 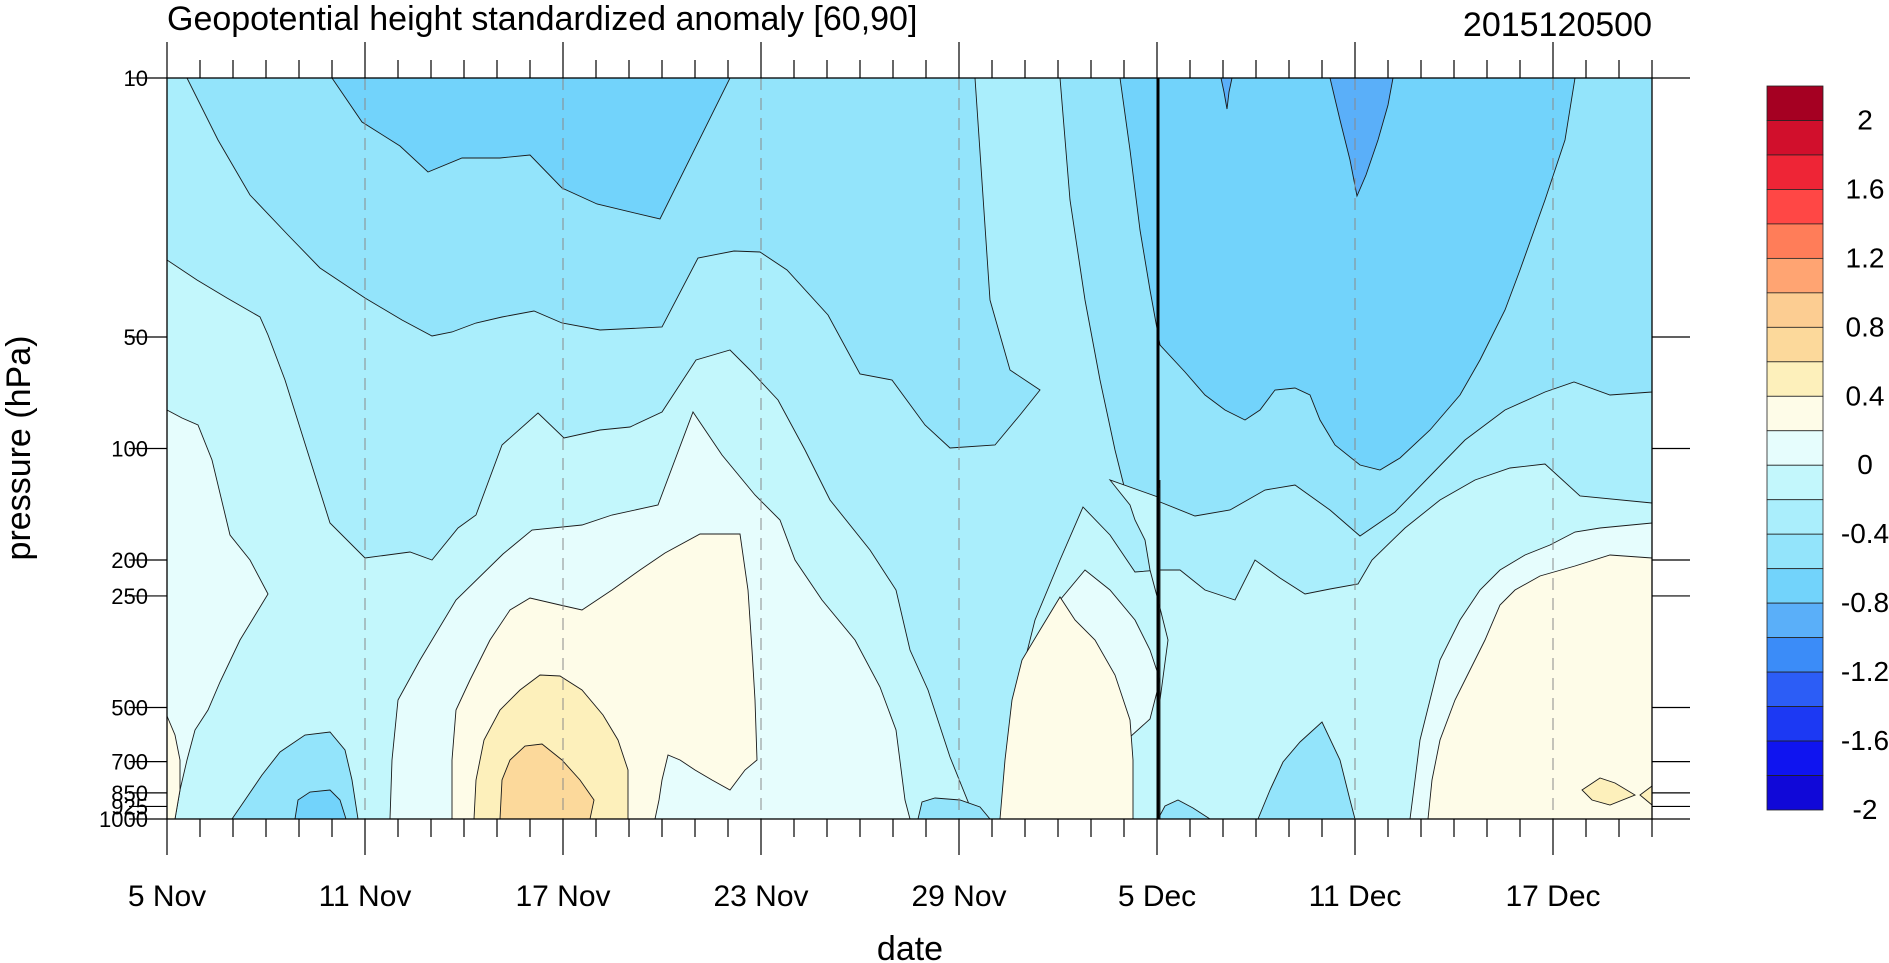 What do you see at coordinates (1865, 326) in the screenshot?
I see `colorbar-label: 0.8` at bounding box center [1865, 326].